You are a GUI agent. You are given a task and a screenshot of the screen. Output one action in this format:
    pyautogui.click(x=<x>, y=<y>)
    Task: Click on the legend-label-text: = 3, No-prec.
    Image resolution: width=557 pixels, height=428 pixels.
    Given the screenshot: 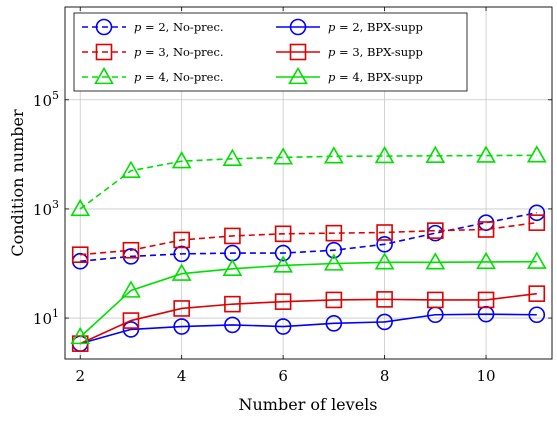 What is the action you would take?
    pyautogui.click(x=182, y=52)
    